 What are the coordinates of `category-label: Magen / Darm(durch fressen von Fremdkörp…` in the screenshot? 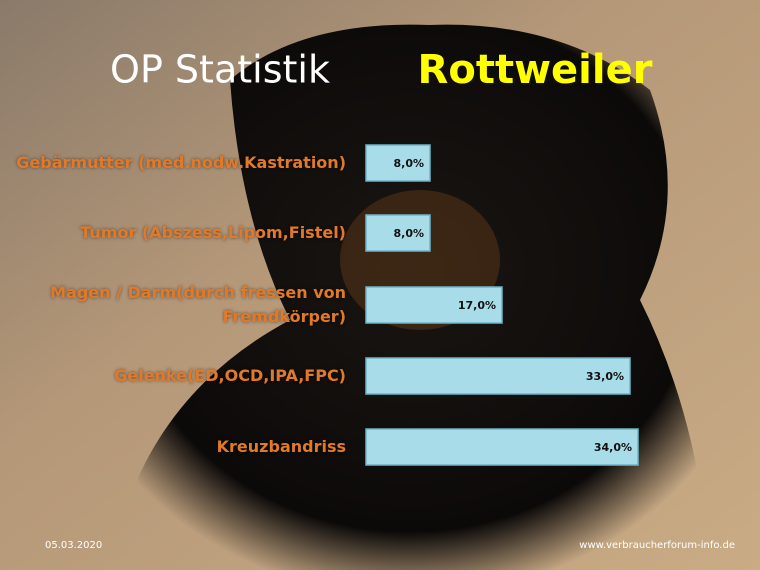 It's located at (198, 304).